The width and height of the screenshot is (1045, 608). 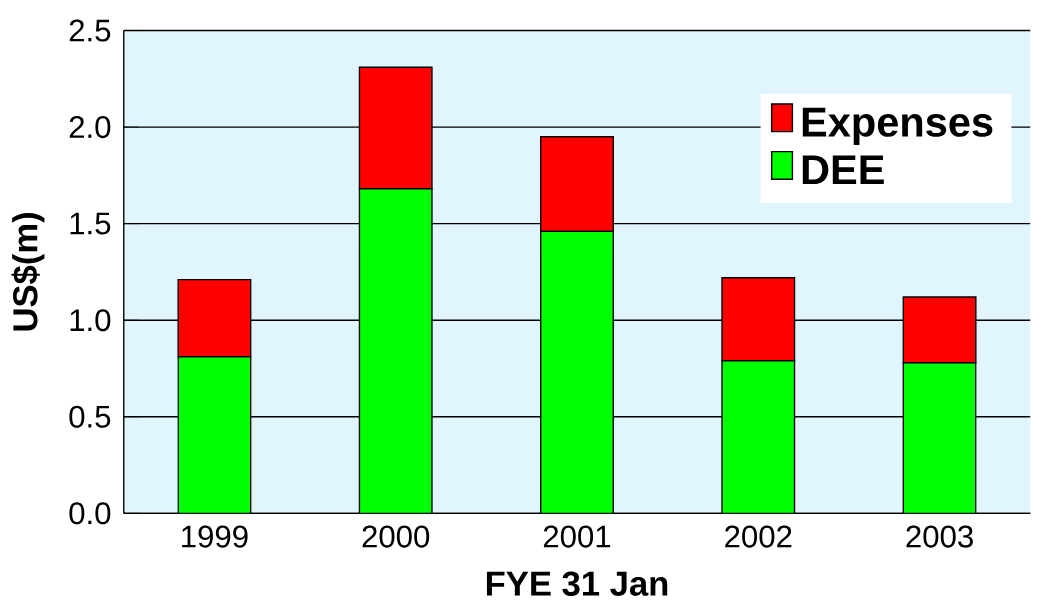 I want to click on y-tick-label: 0.5, so click(x=90, y=417).